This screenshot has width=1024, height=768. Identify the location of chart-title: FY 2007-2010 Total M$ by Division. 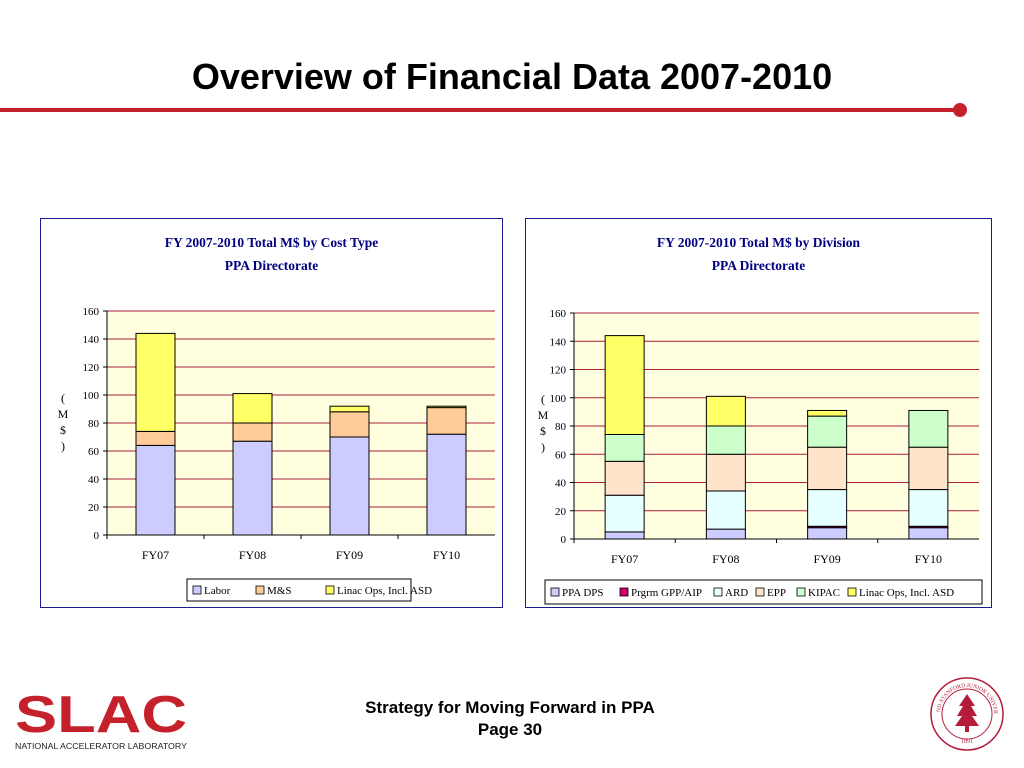
(759, 242).